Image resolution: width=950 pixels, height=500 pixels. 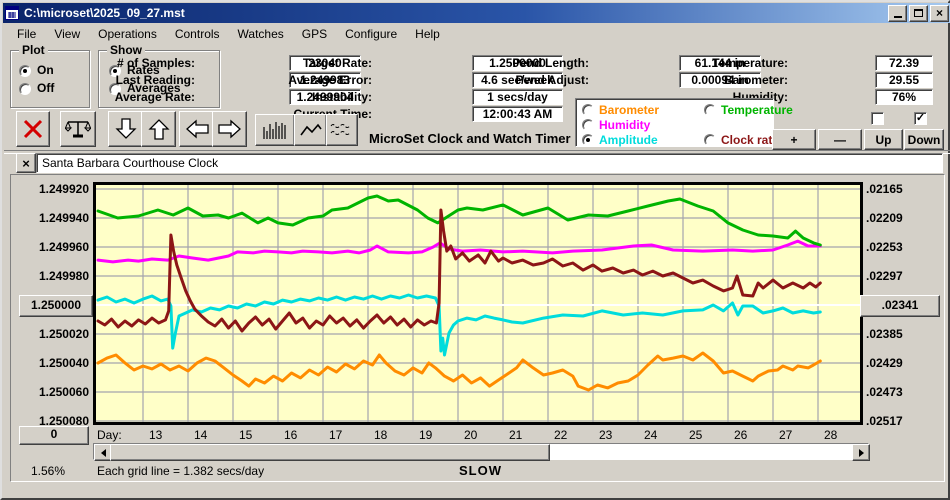 I want to click on up-button: Up, so click(x=883, y=139).